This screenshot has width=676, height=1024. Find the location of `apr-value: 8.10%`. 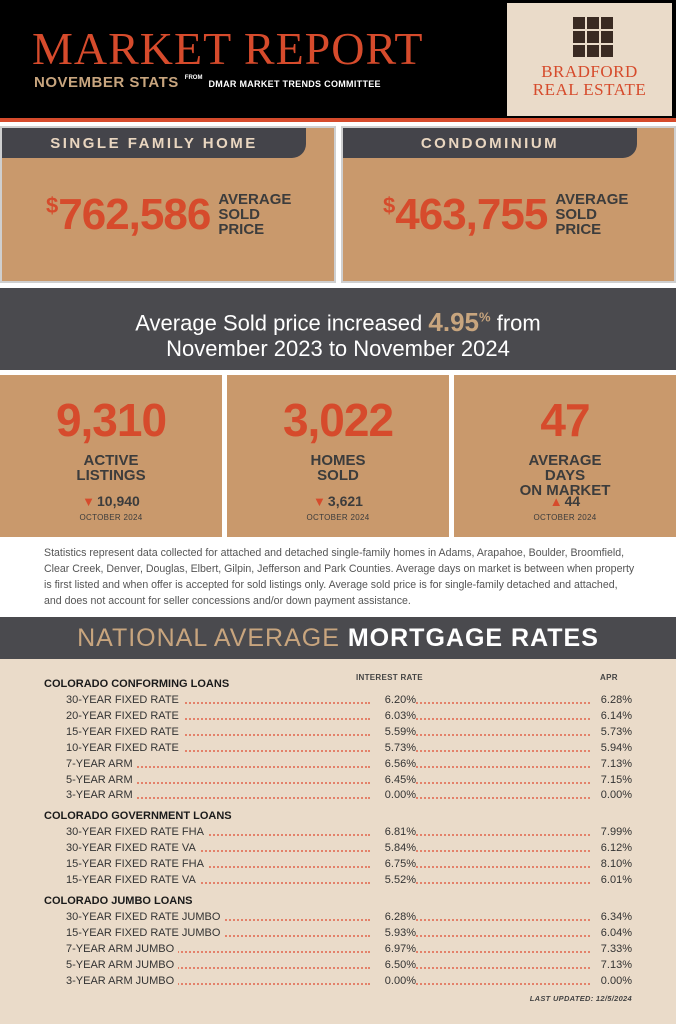

apr-value: 8.10% is located at coordinates (612, 863).